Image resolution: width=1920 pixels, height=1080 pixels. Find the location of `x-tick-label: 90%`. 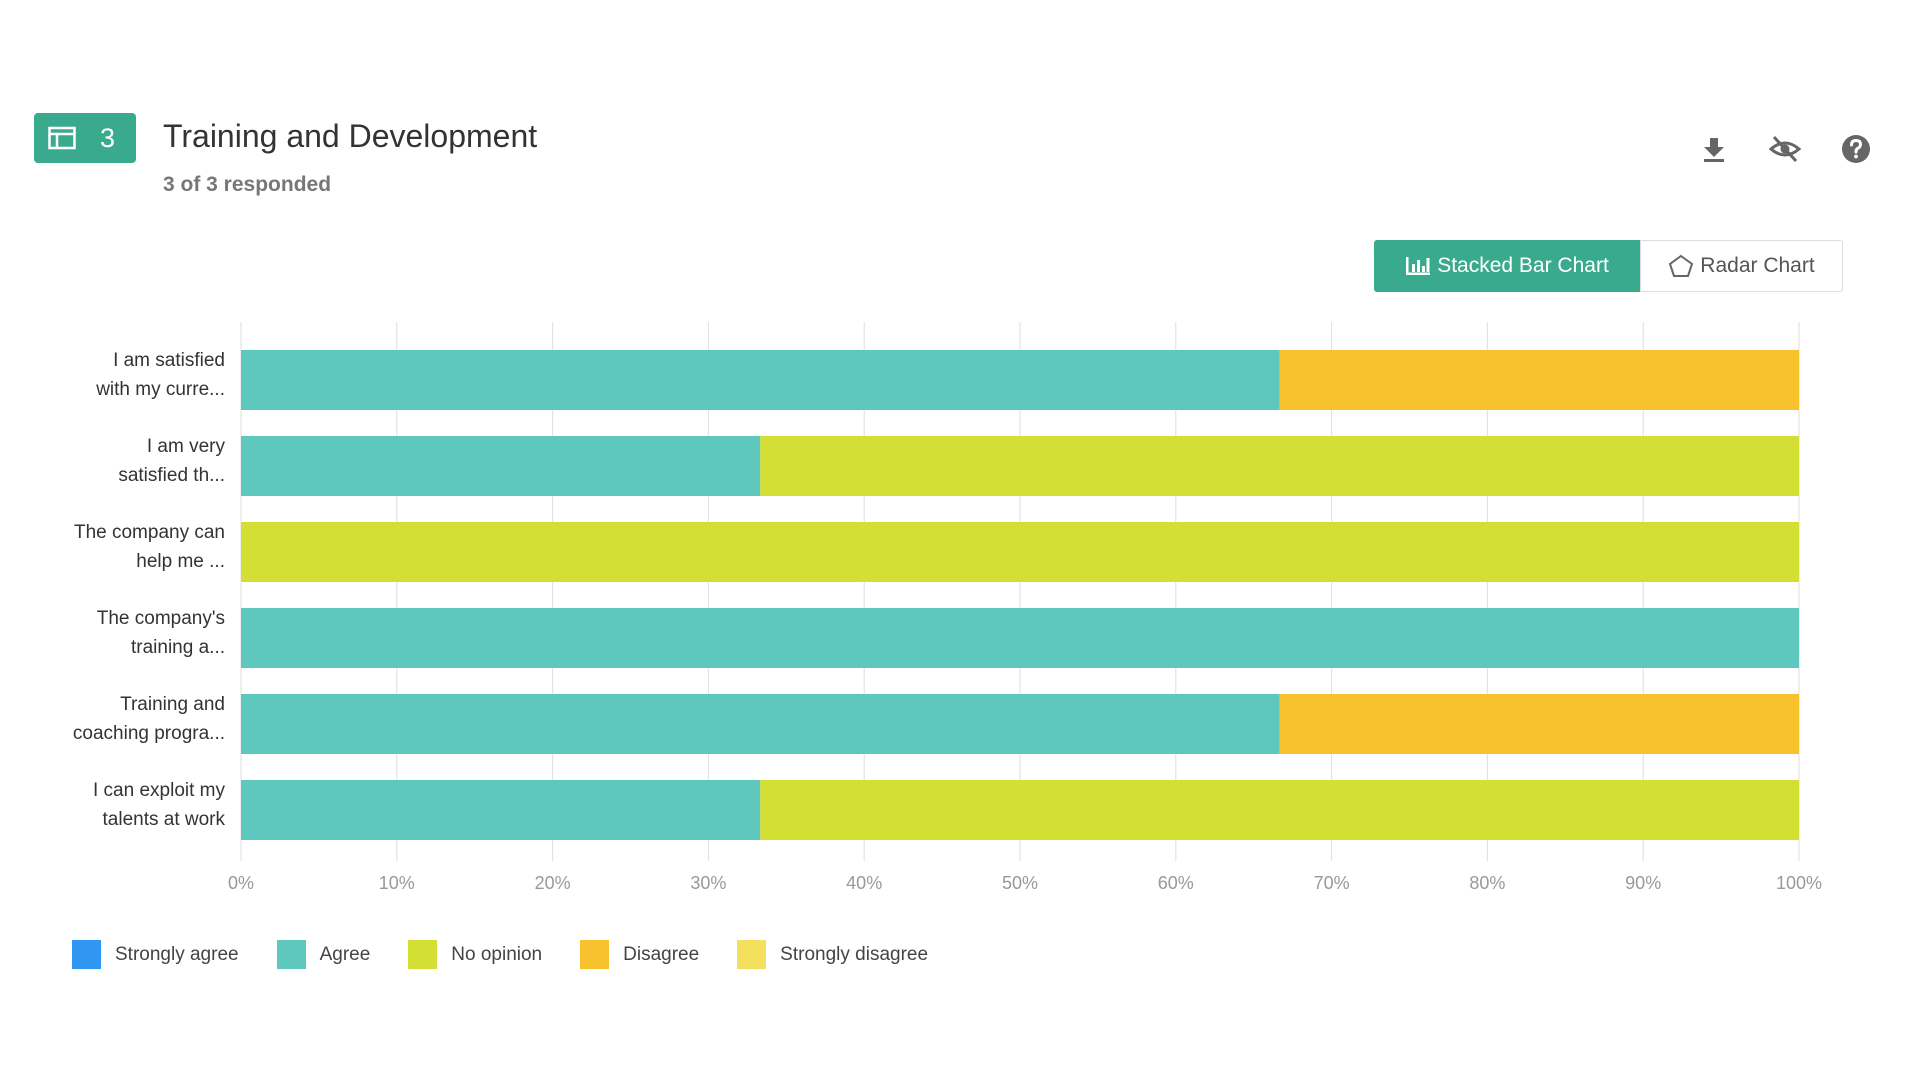

x-tick-label: 90% is located at coordinates (1643, 883).